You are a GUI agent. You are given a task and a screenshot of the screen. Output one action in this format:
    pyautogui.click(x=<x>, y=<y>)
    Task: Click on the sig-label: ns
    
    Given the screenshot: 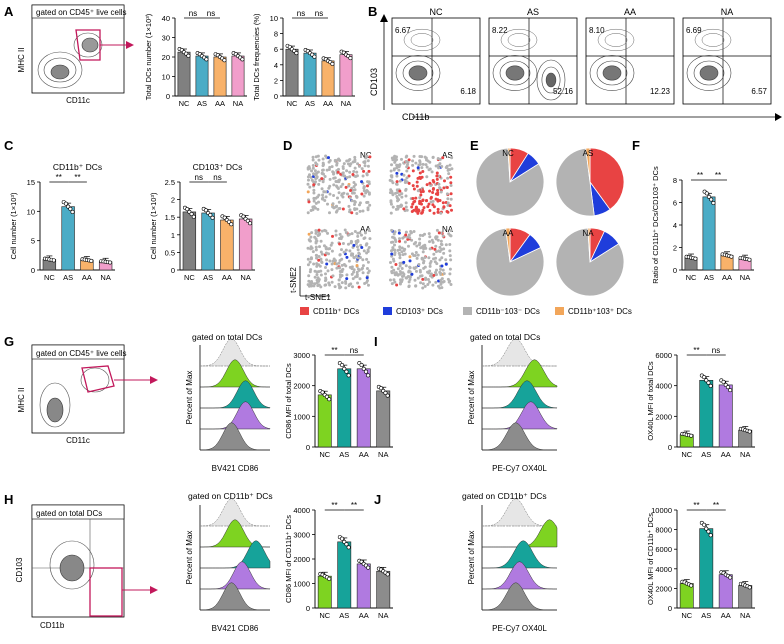 What is the action you would take?
    pyautogui.click(x=211, y=13)
    